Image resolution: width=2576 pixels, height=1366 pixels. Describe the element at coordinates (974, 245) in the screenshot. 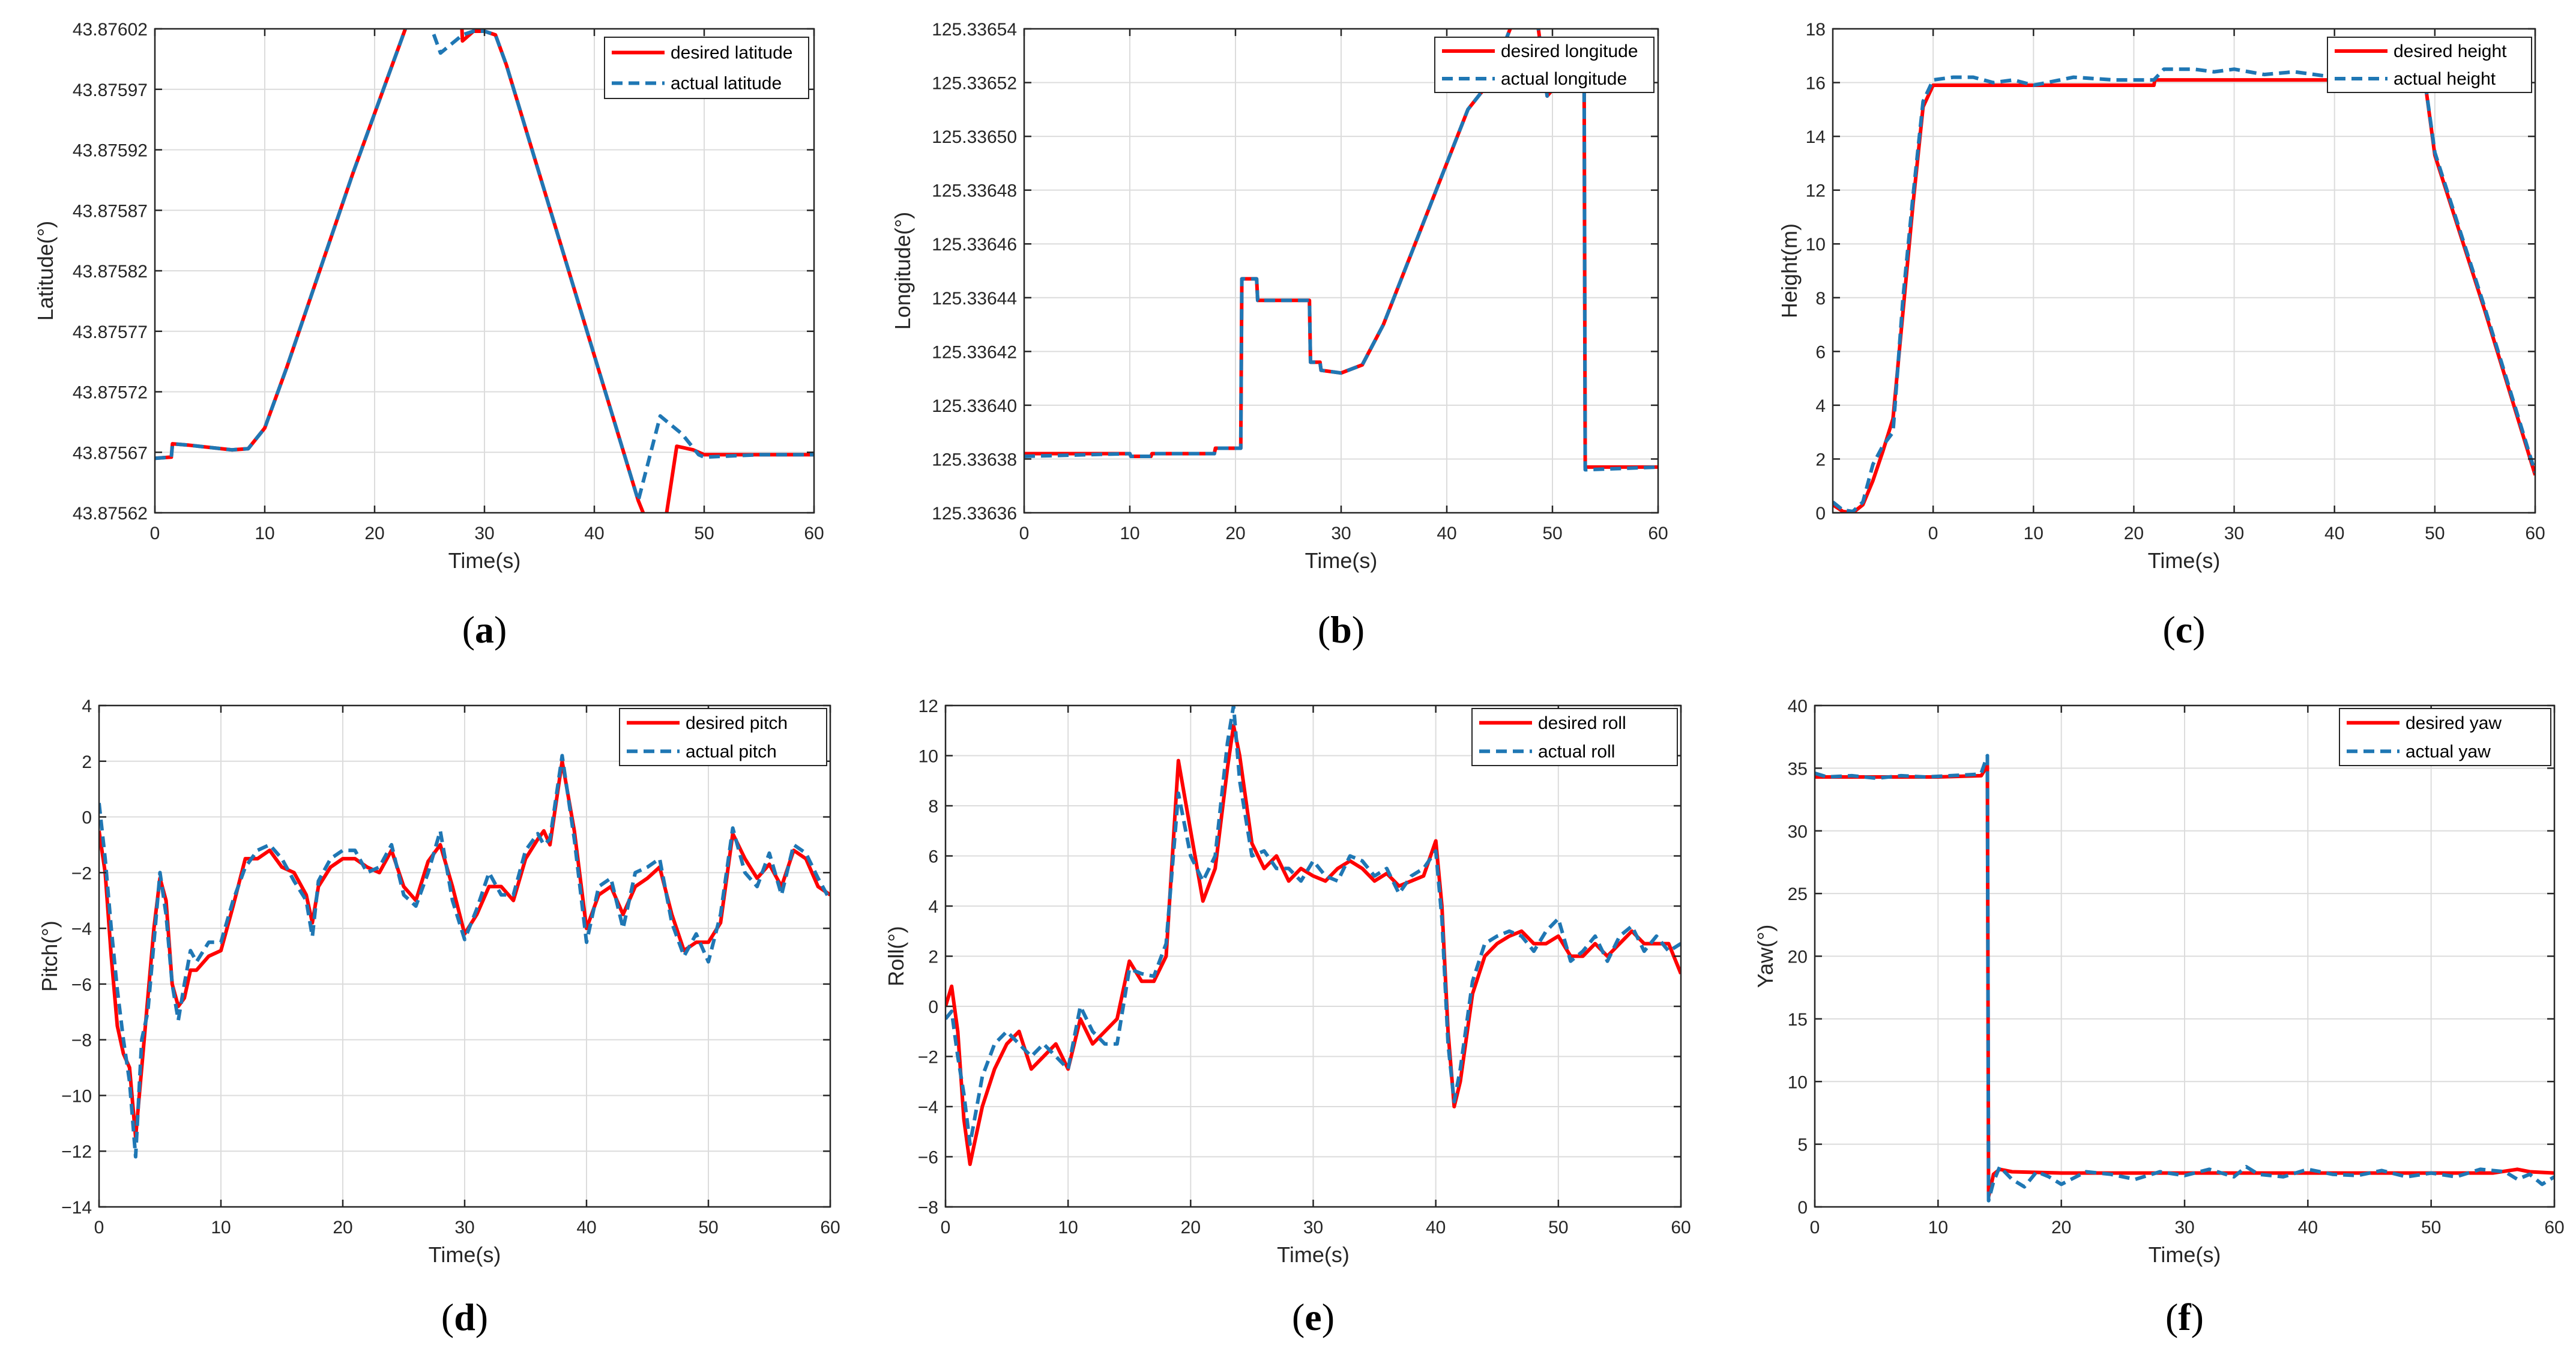

I see `y-tick-label: 125.33646` at that location.